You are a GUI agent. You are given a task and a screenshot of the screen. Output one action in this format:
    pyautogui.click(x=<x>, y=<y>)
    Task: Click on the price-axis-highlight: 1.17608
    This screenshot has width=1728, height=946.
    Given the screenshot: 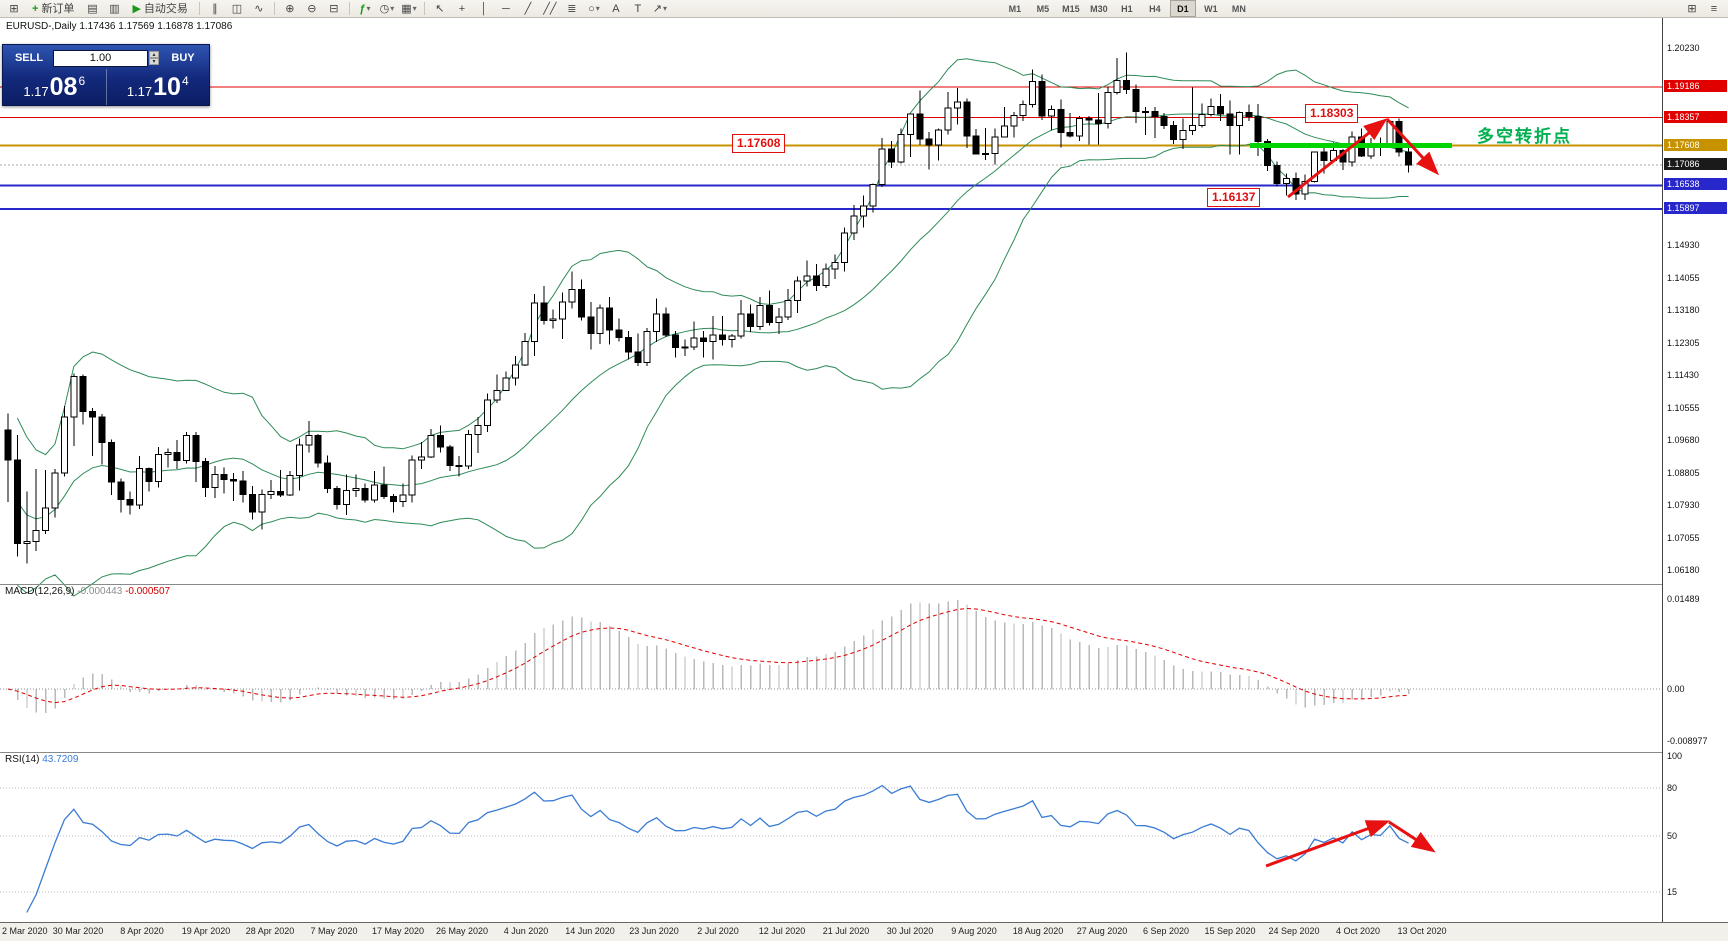 What is the action you would take?
    pyautogui.click(x=1695, y=144)
    